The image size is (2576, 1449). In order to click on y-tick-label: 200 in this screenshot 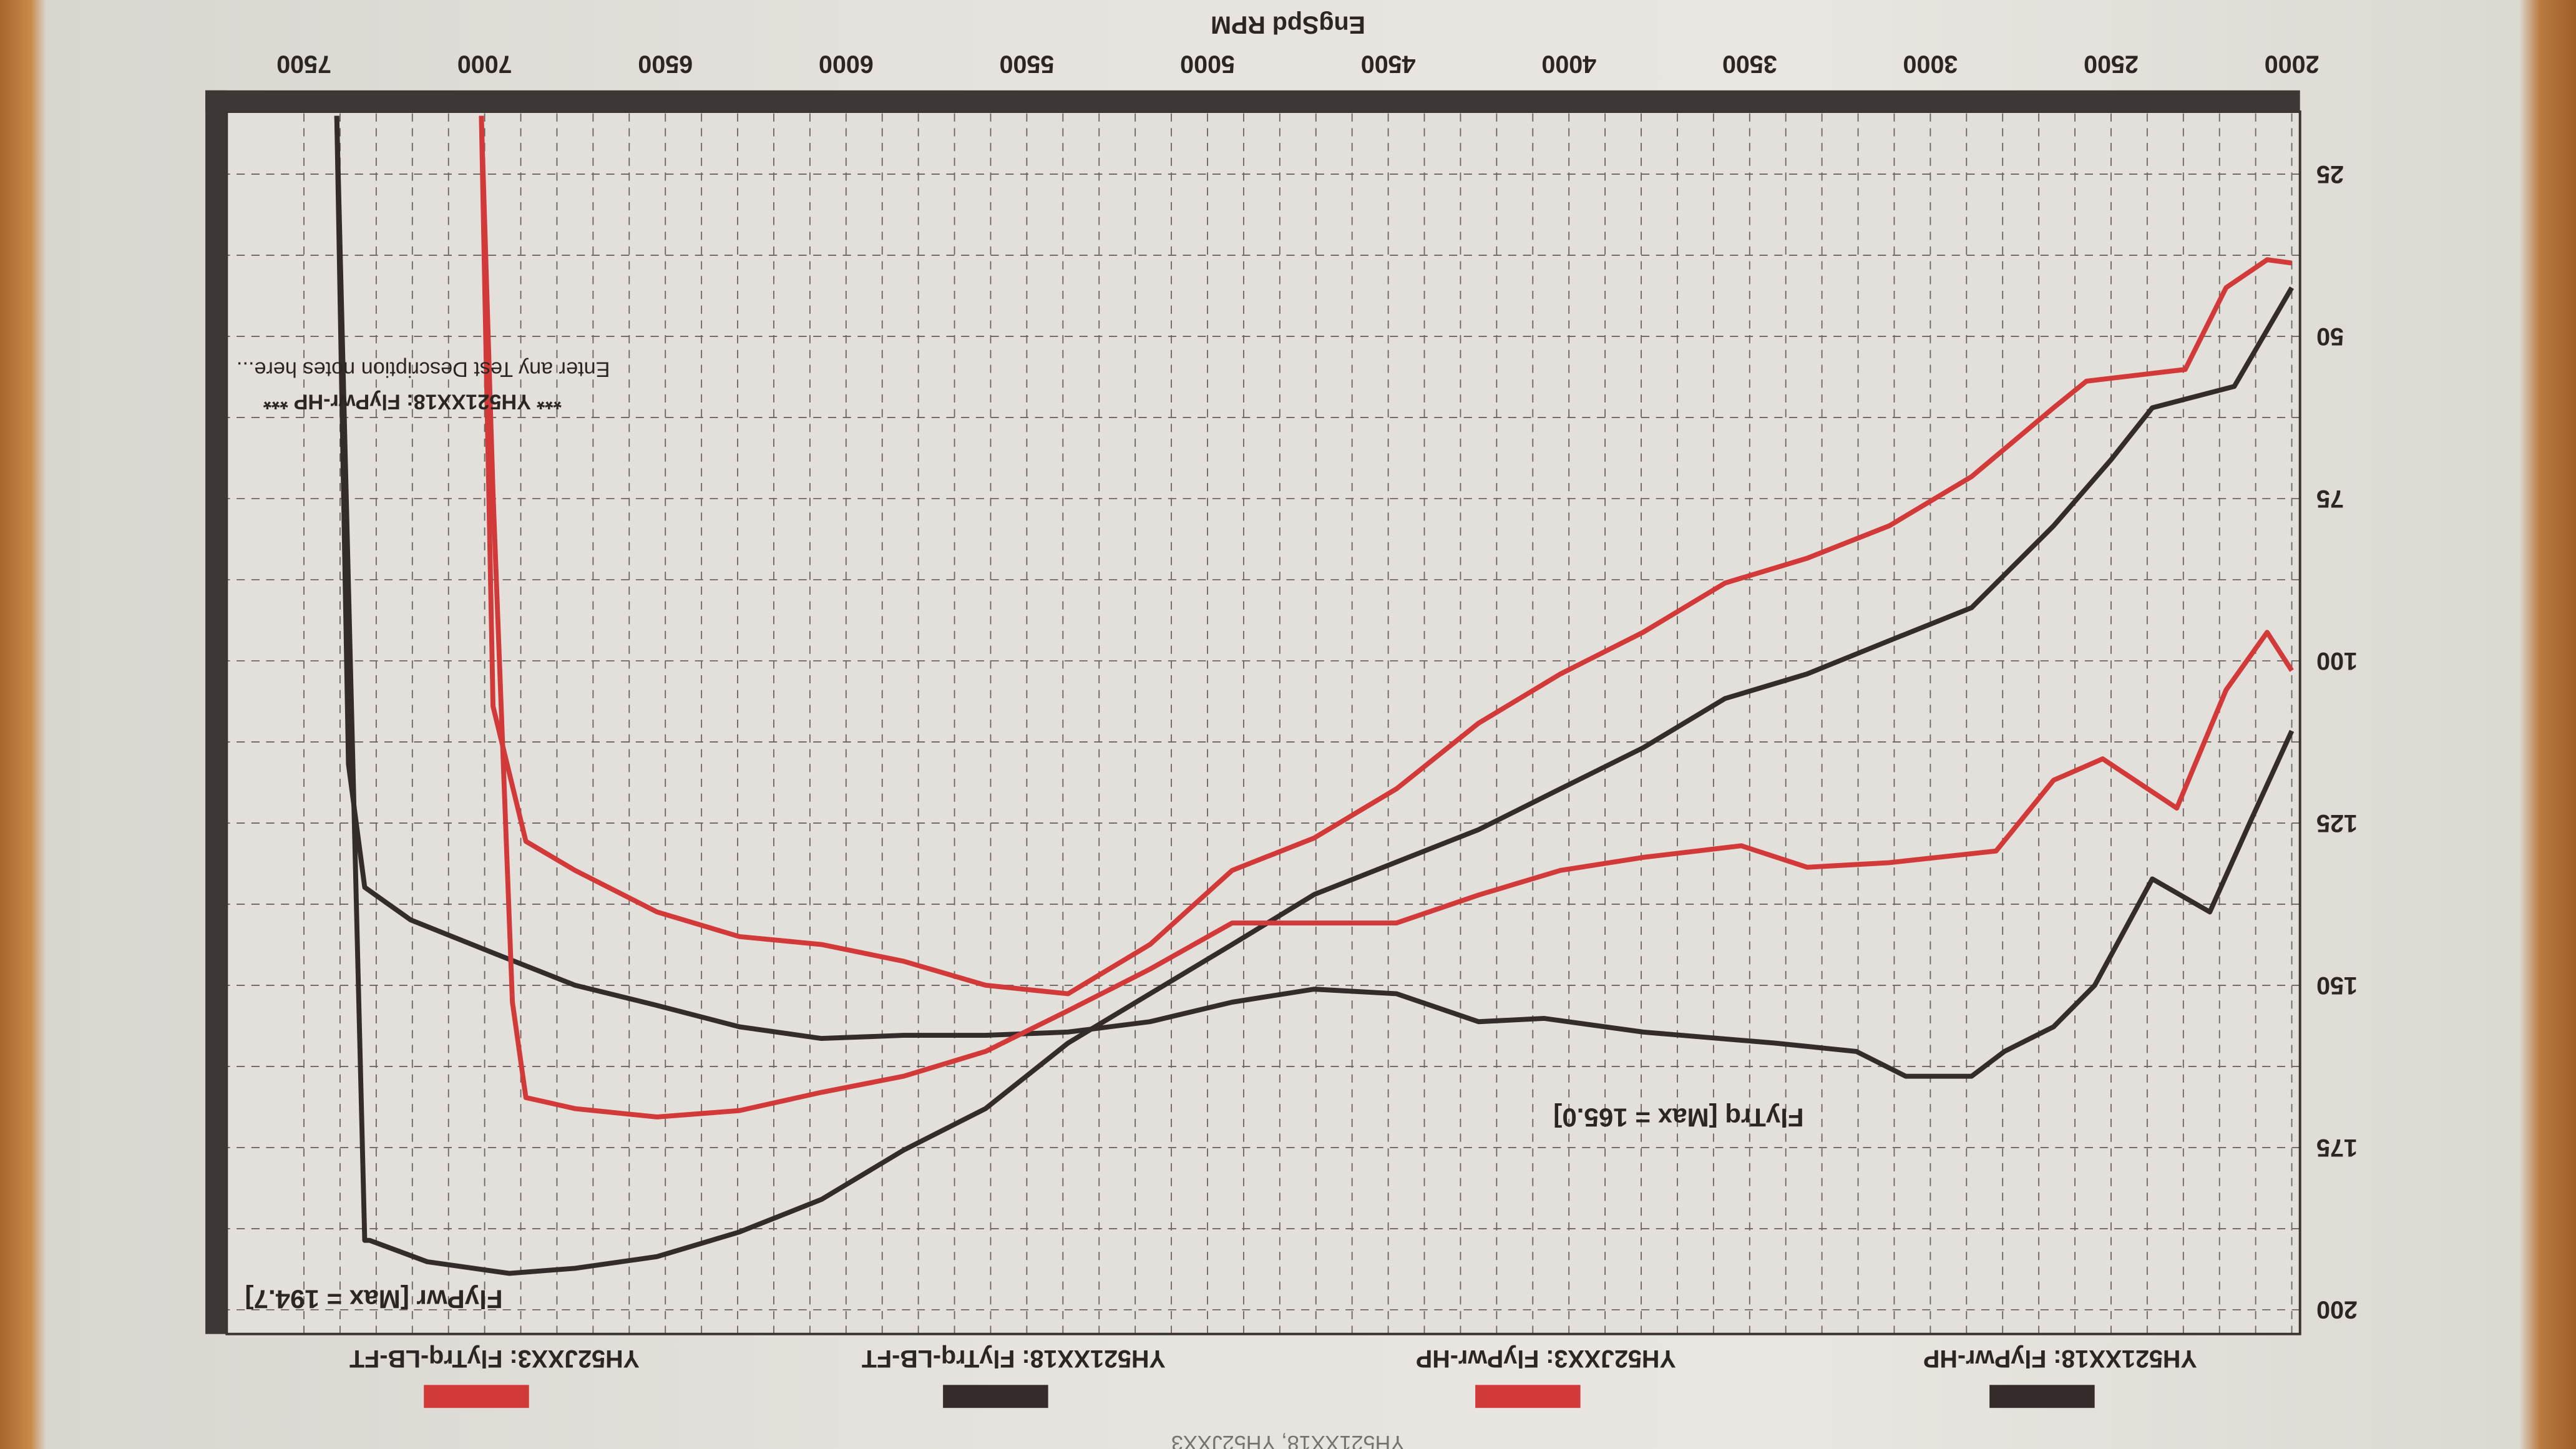, I will do `click(2337, 1310)`.